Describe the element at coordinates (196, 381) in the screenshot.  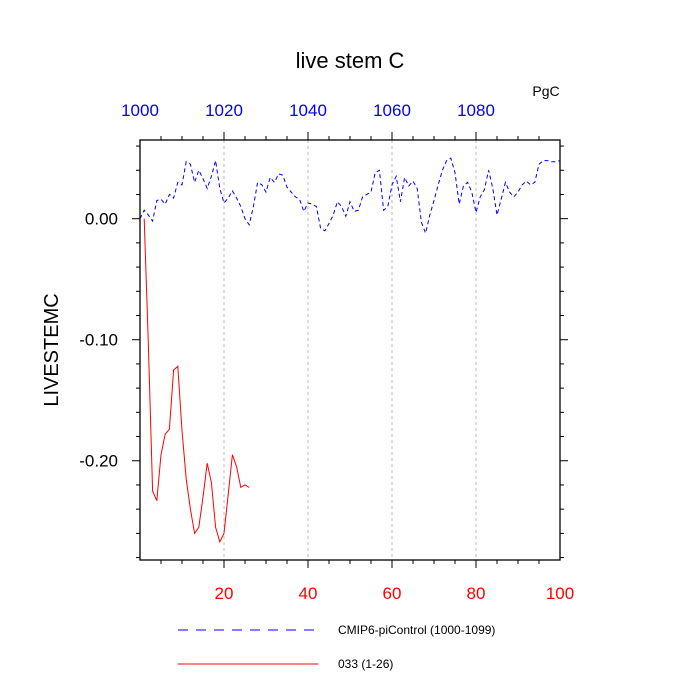
I see `series-line-run033` at that location.